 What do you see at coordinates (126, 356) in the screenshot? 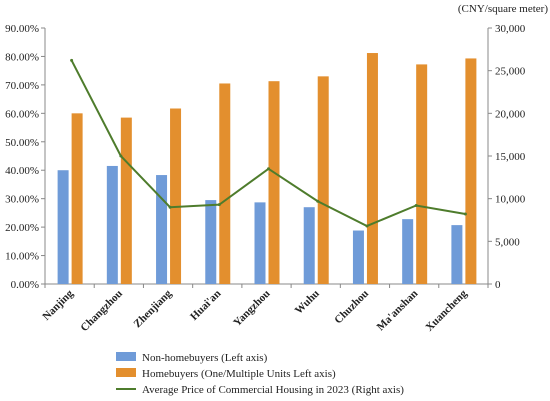
I see `legend-swatch-non-homebuyers` at bounding box center [126, 356].